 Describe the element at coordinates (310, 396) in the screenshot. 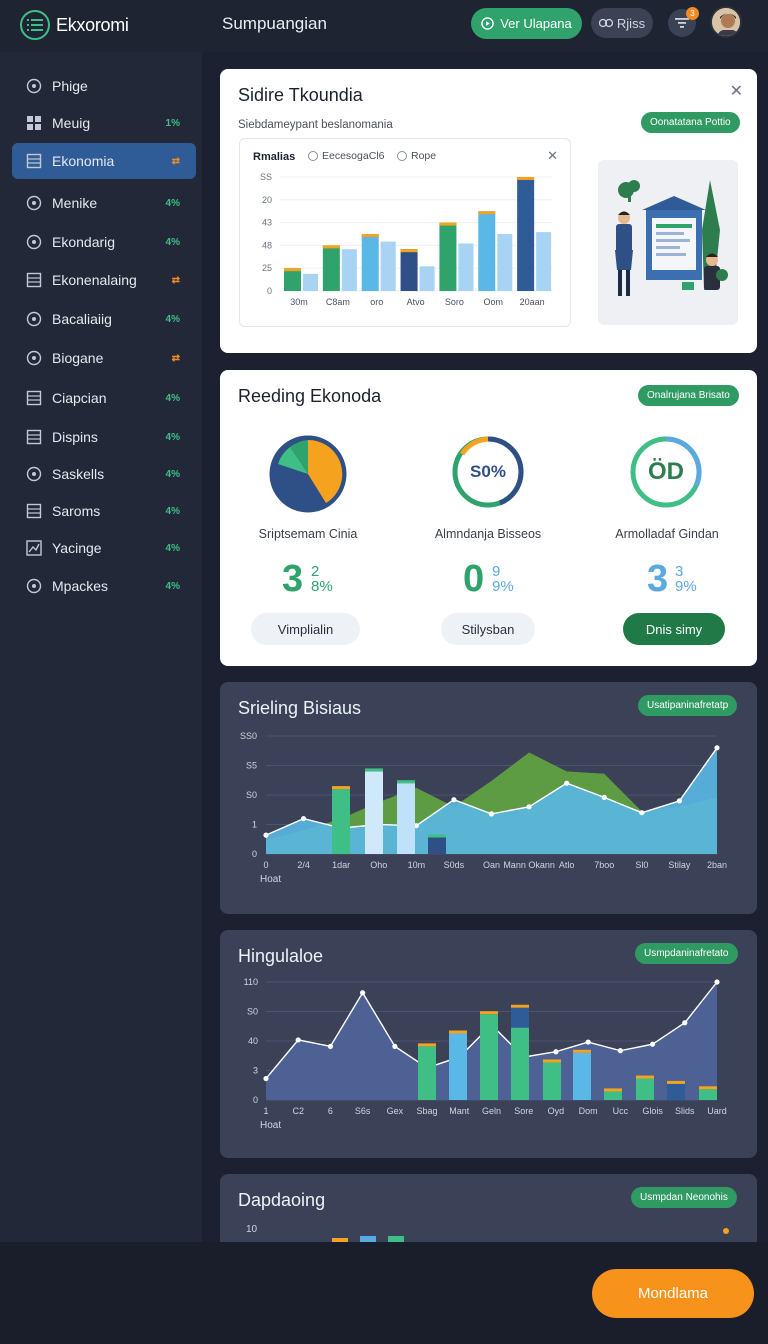

I see `card-title: Reeding Ekonoda` at that location.